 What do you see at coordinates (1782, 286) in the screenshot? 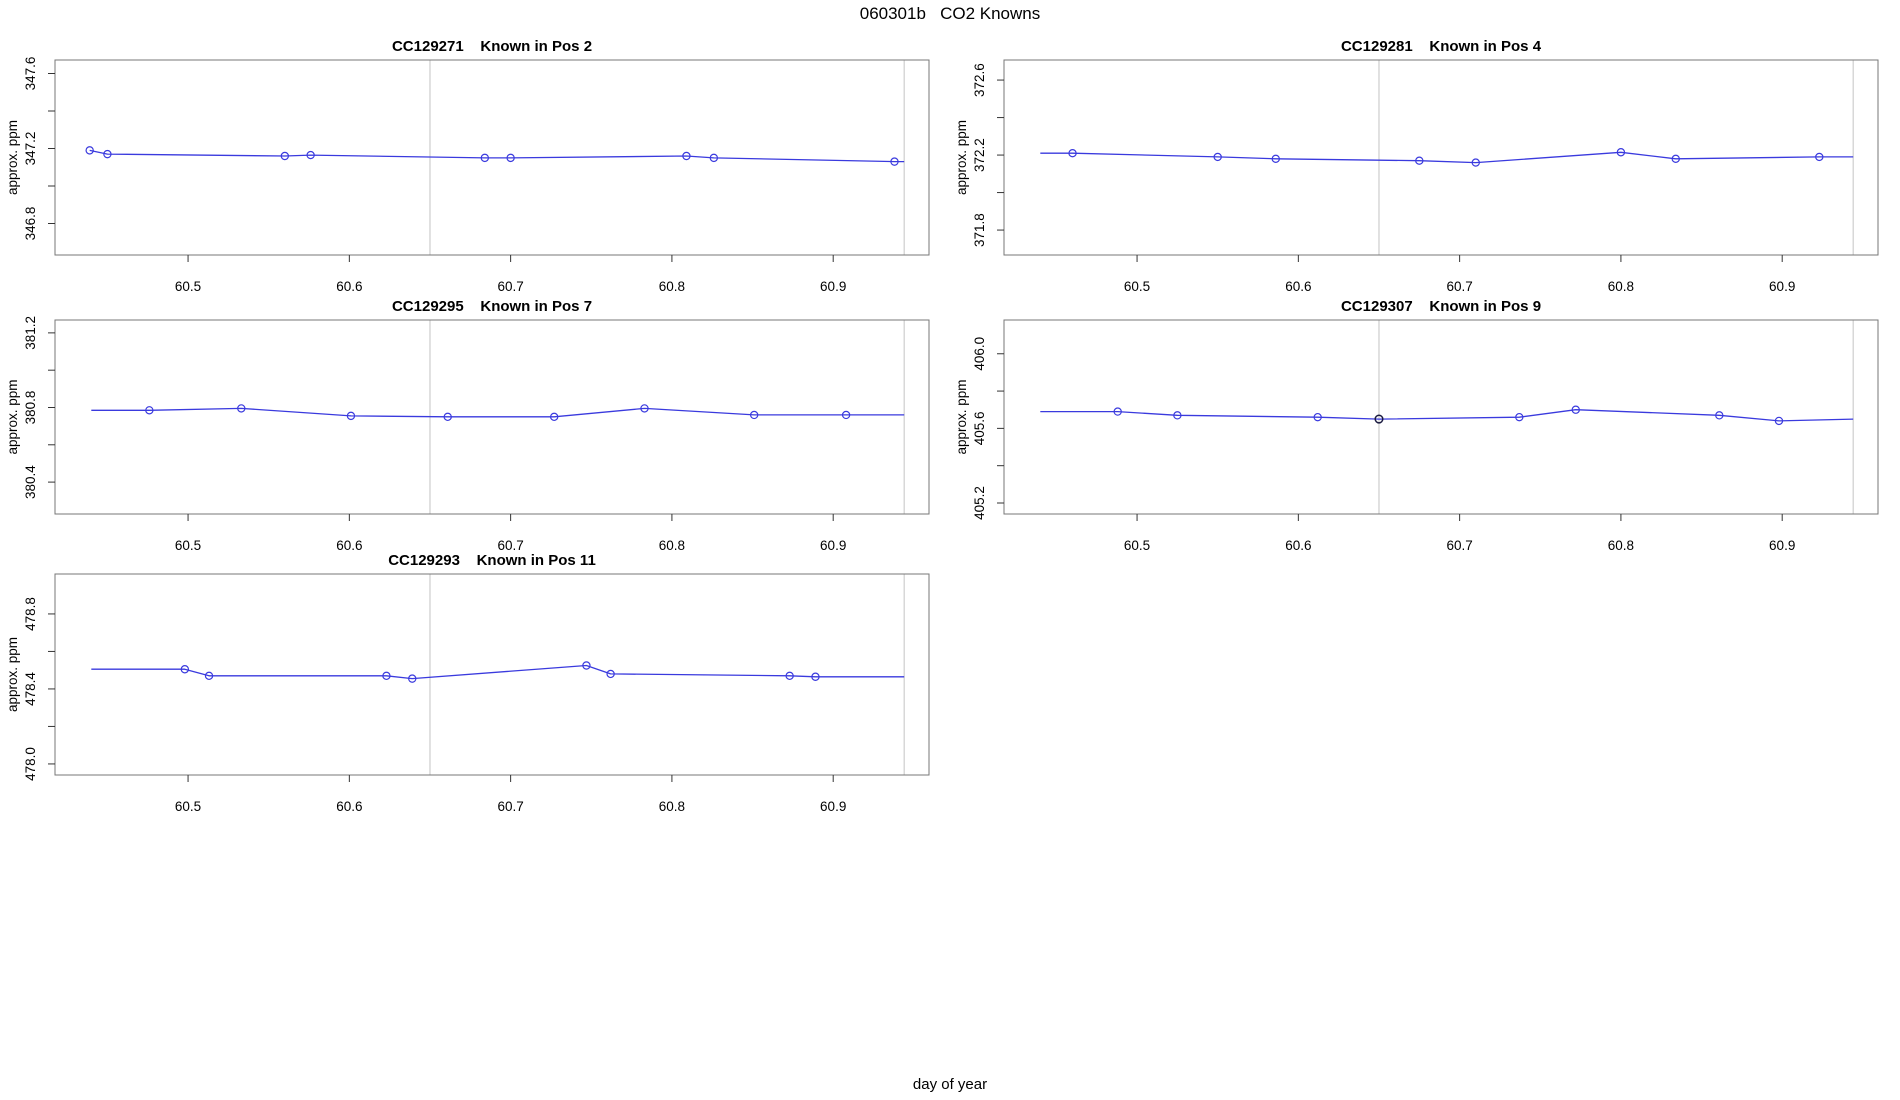
I see `x-tick-label-CC129281-4: 60.9` at bounding box center [1782, 286].